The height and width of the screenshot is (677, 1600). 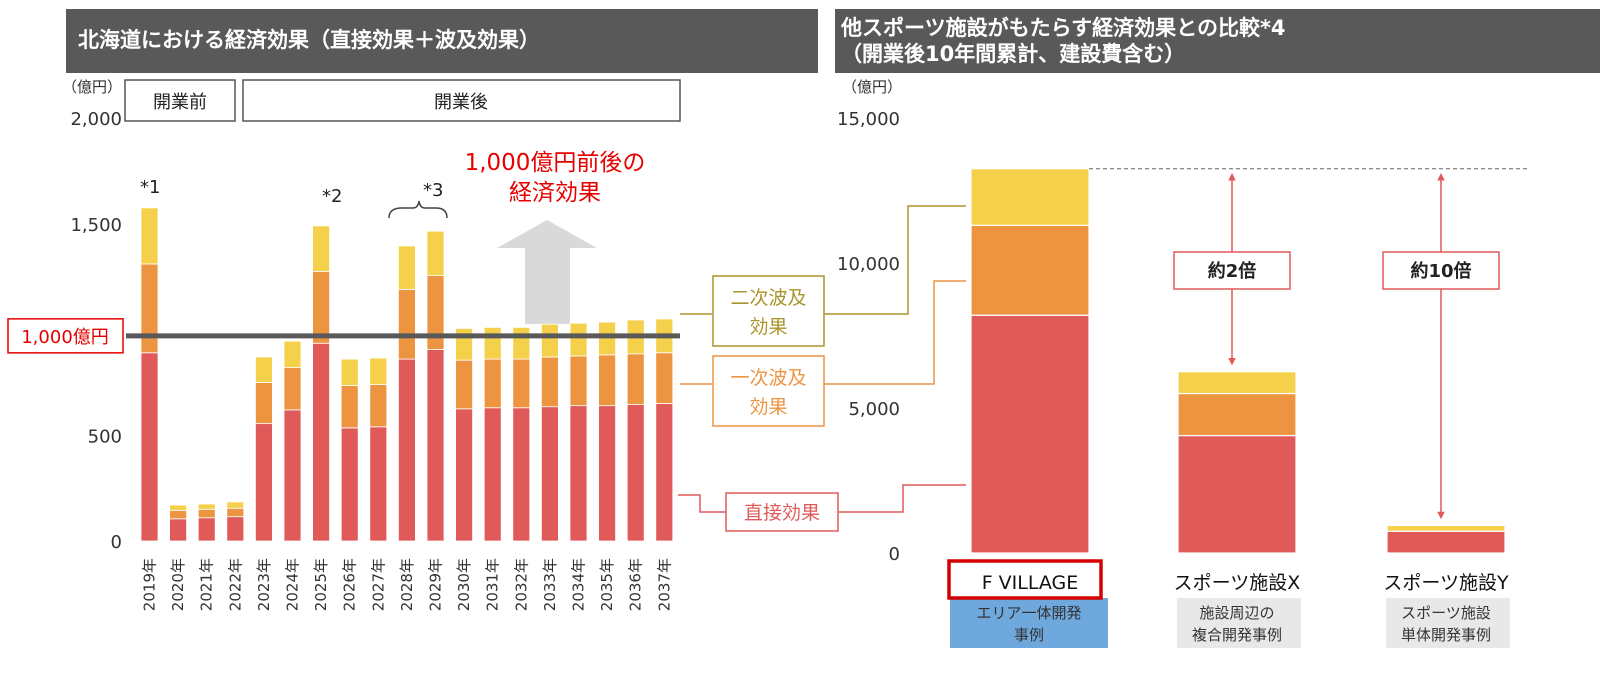 I want to click on reference-line-label: 1,000億円, so click(x=65, y=337).